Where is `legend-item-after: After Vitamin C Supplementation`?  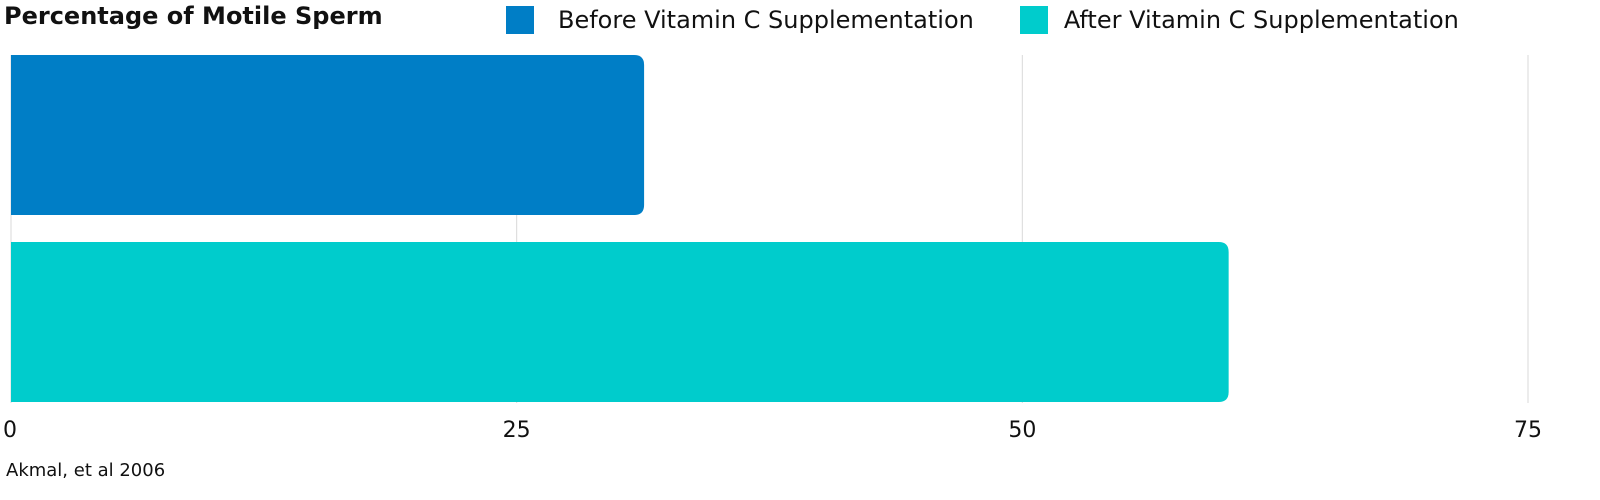
legend-item-after: After Vitamin C Supplementation is located at coordinates (1239, 20).